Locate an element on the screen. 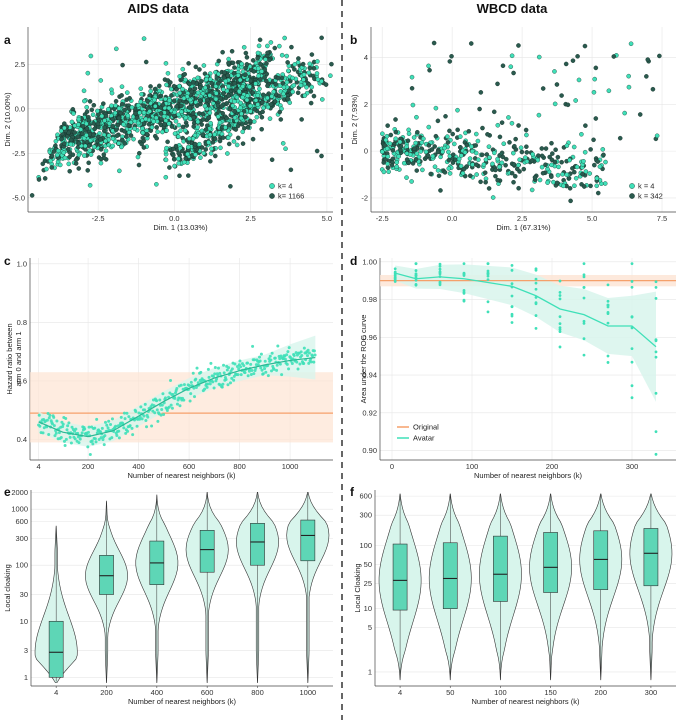 This screenshot has width=685, height=720. x-tick-label: 200 is located at coordinates (552, 466).